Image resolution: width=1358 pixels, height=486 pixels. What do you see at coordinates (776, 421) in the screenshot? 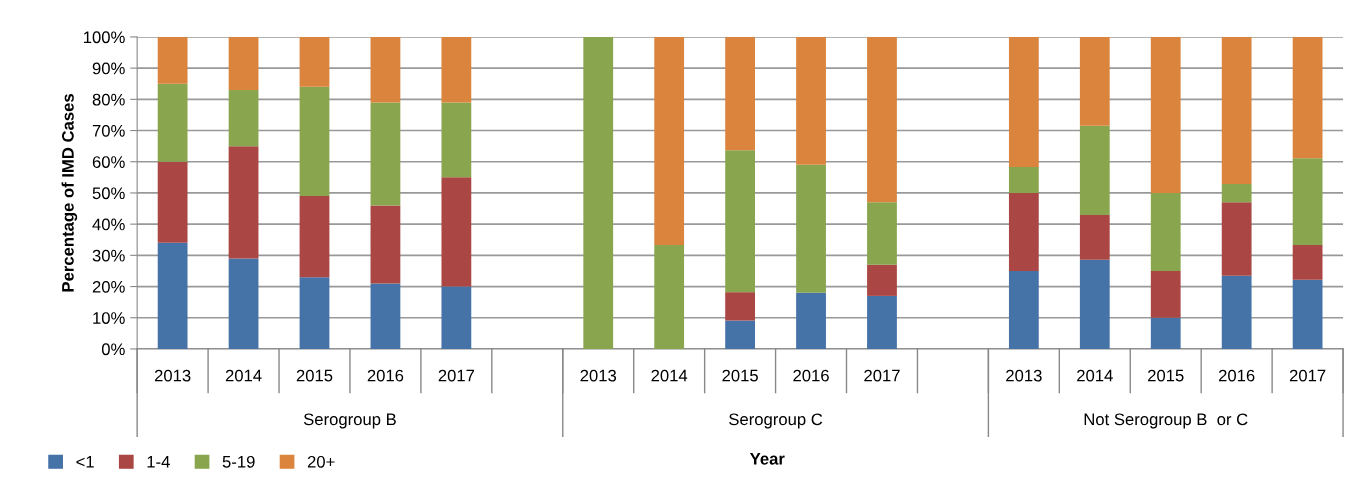
I see `text: Serogroup C` at bounding box center [776, 421].